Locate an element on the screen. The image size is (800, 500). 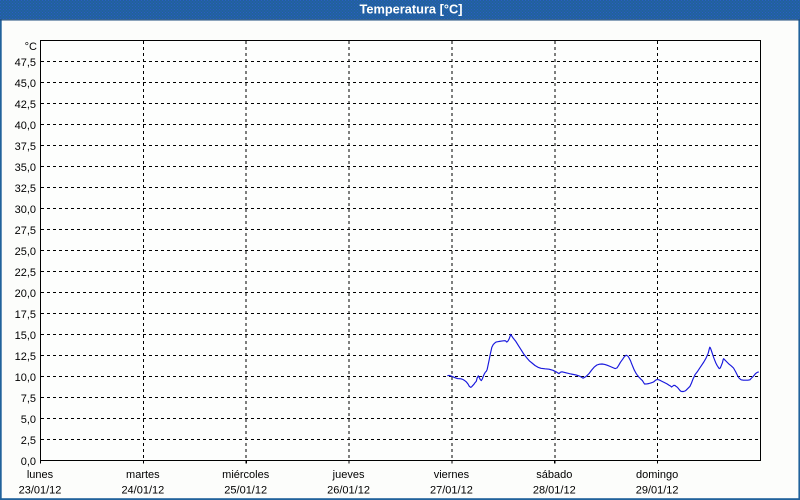
svg-text: 42,5 is located at coordinates (25, 105).